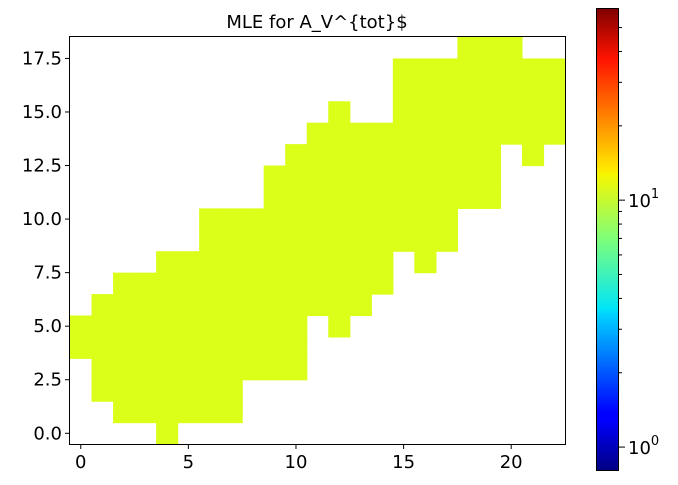 This screenshot has width=678, height=485. Describe the element at coordinates (403, 462) in the screenshot. I see `x-tick-label: 15` at that location.